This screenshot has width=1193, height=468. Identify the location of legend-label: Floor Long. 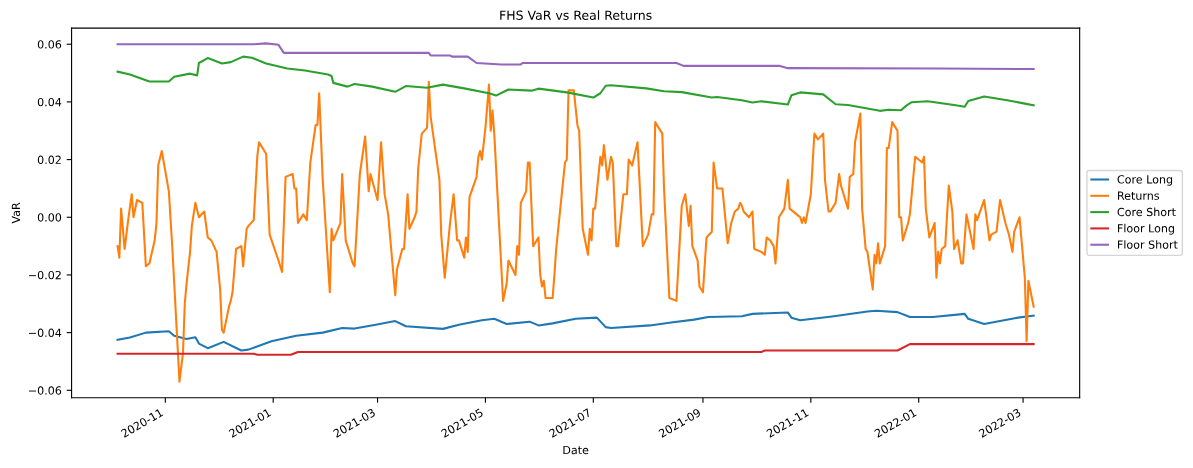
(1146, 229).